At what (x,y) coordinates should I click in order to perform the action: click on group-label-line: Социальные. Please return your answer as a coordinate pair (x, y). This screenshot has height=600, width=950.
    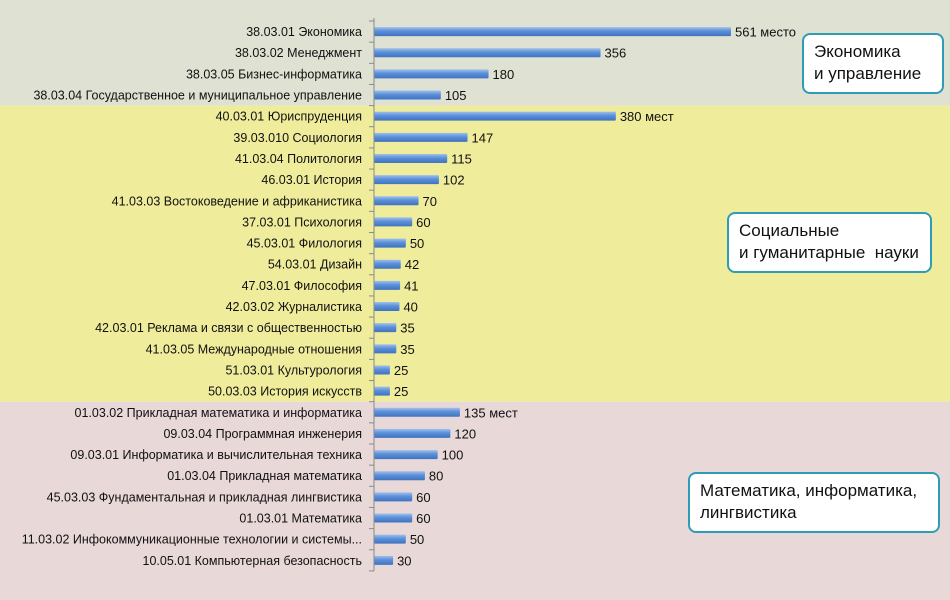
    Looking at the image, I should click on (789, 230).